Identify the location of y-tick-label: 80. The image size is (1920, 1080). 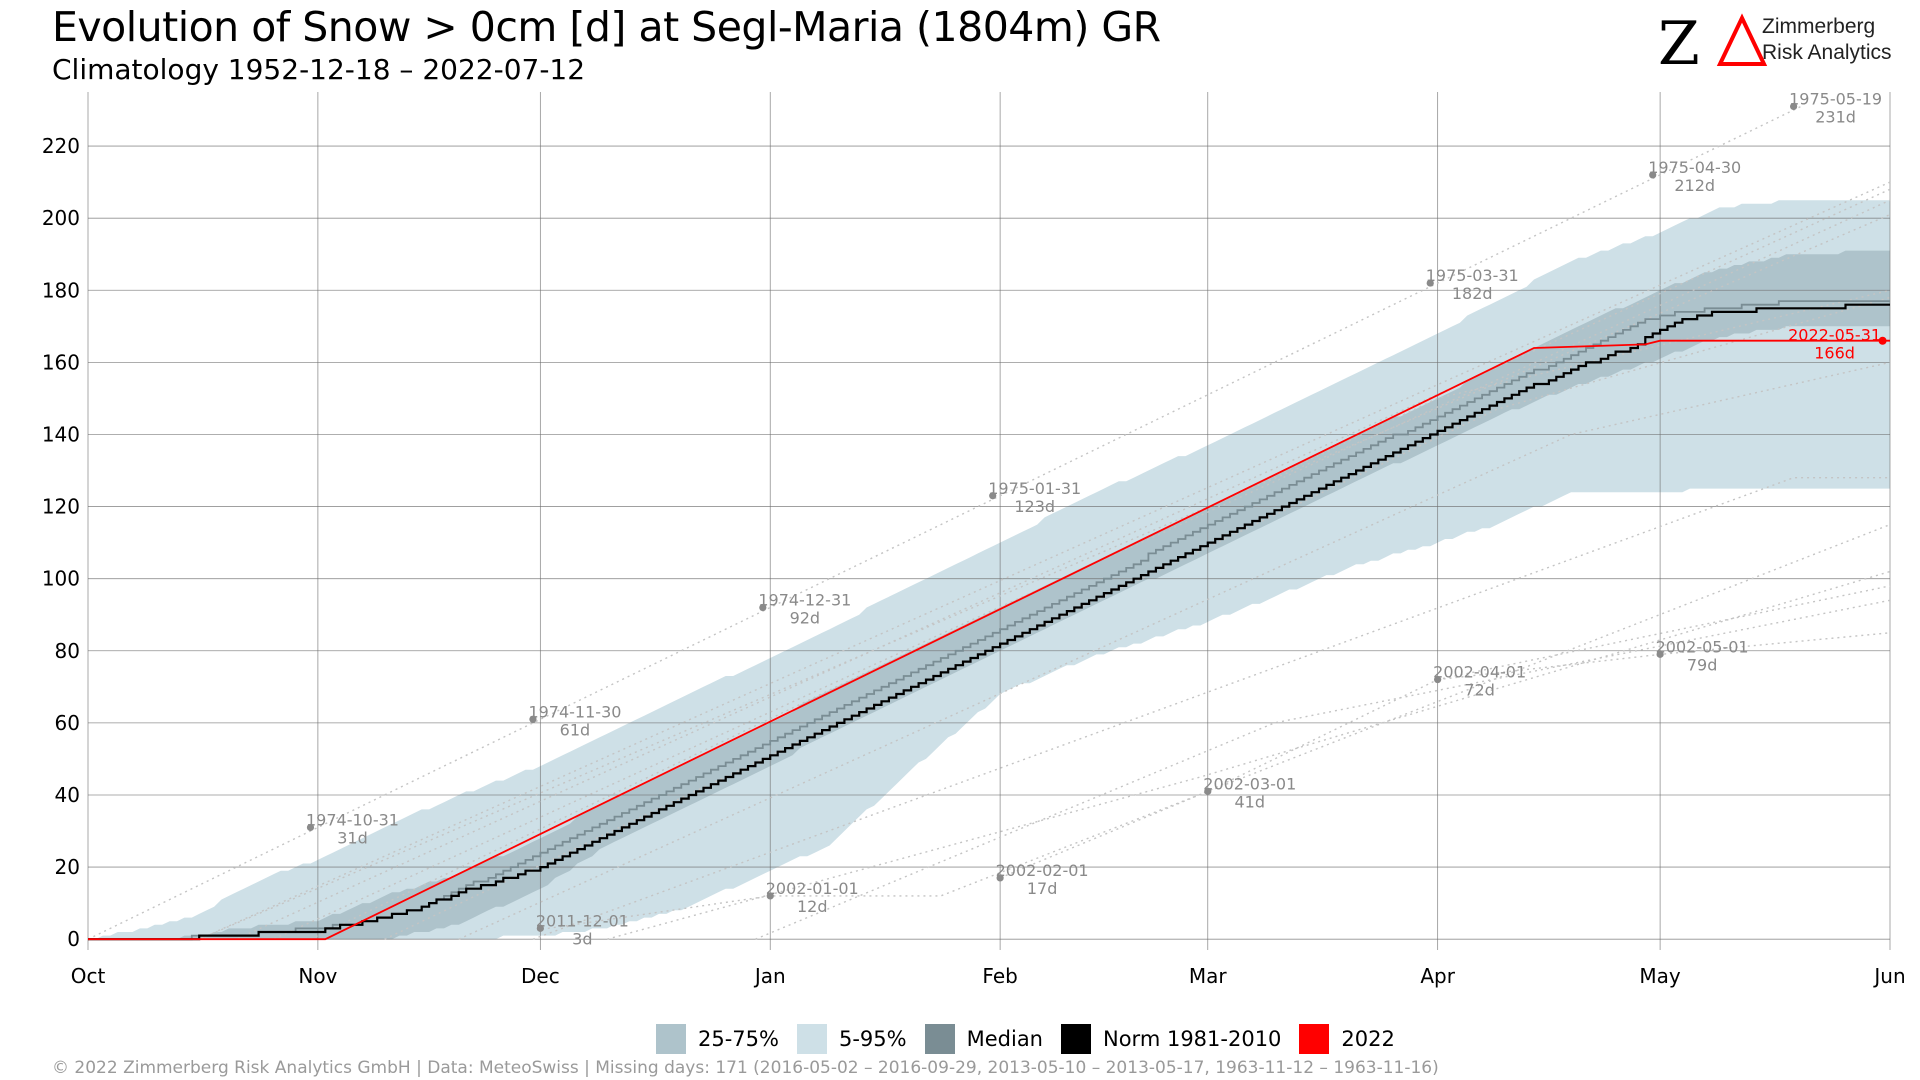
(67, 651).